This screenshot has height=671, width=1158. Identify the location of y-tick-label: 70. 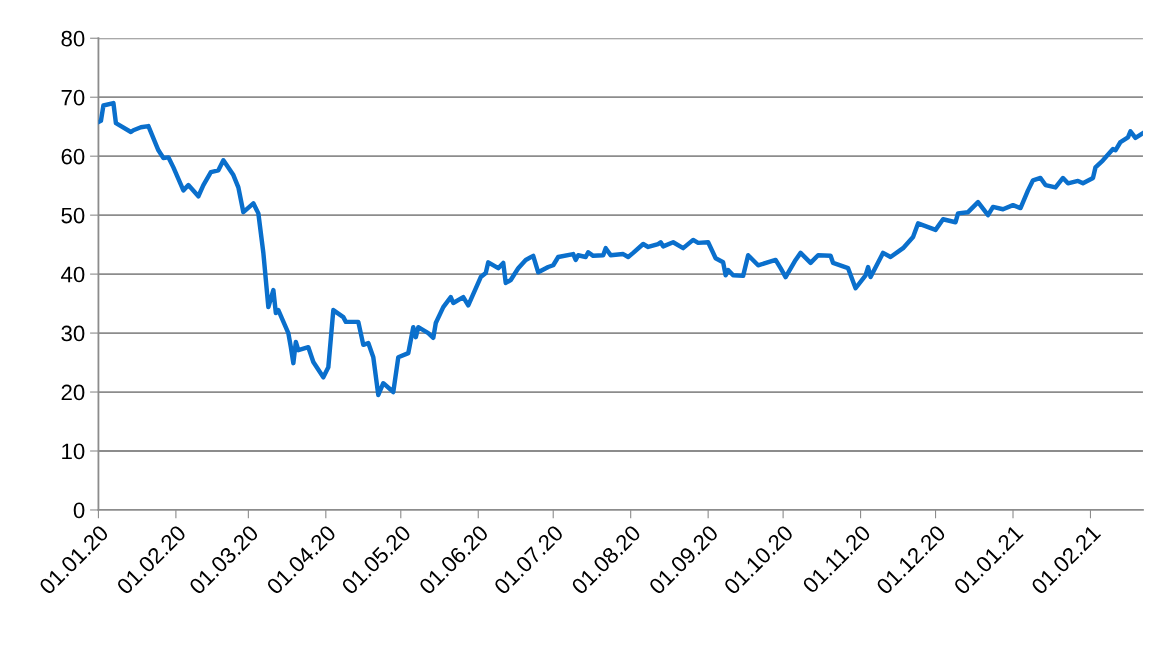
(73, 97).